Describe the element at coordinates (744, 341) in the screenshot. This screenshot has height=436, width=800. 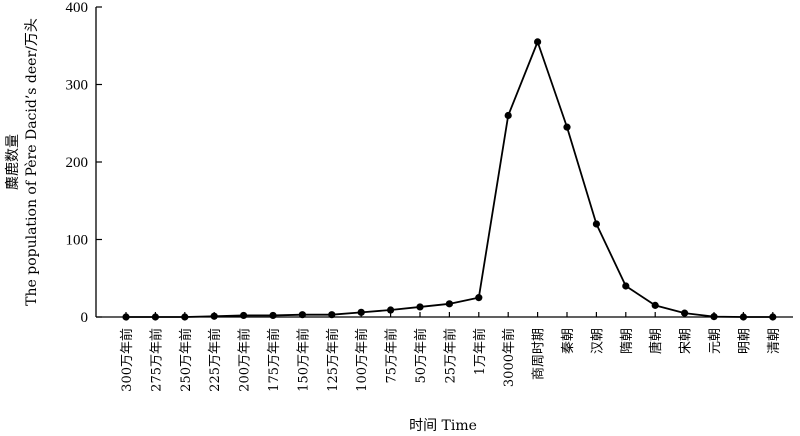
I see `x-tick-label: 明朝` at that location.